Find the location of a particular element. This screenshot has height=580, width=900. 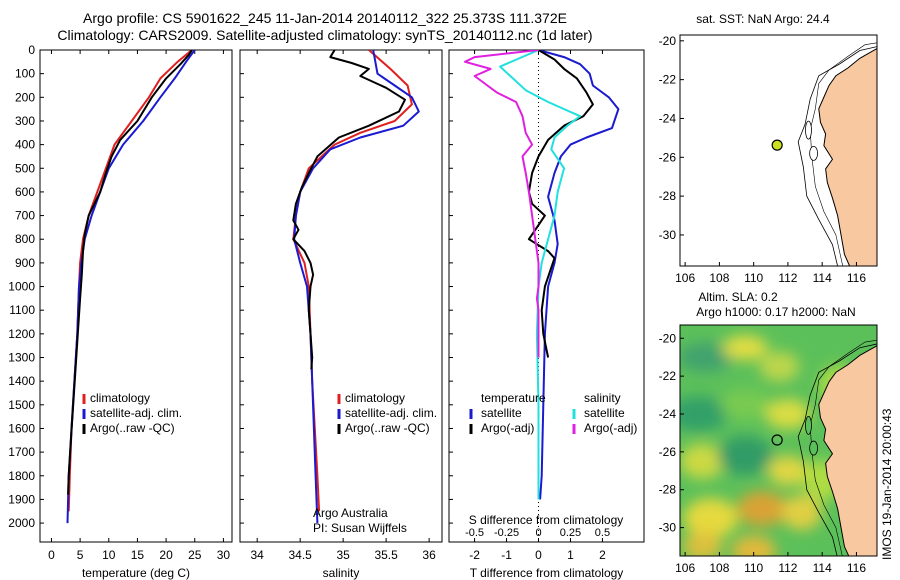

y-tick-label: 1400 is located at coordinates (21, 381).